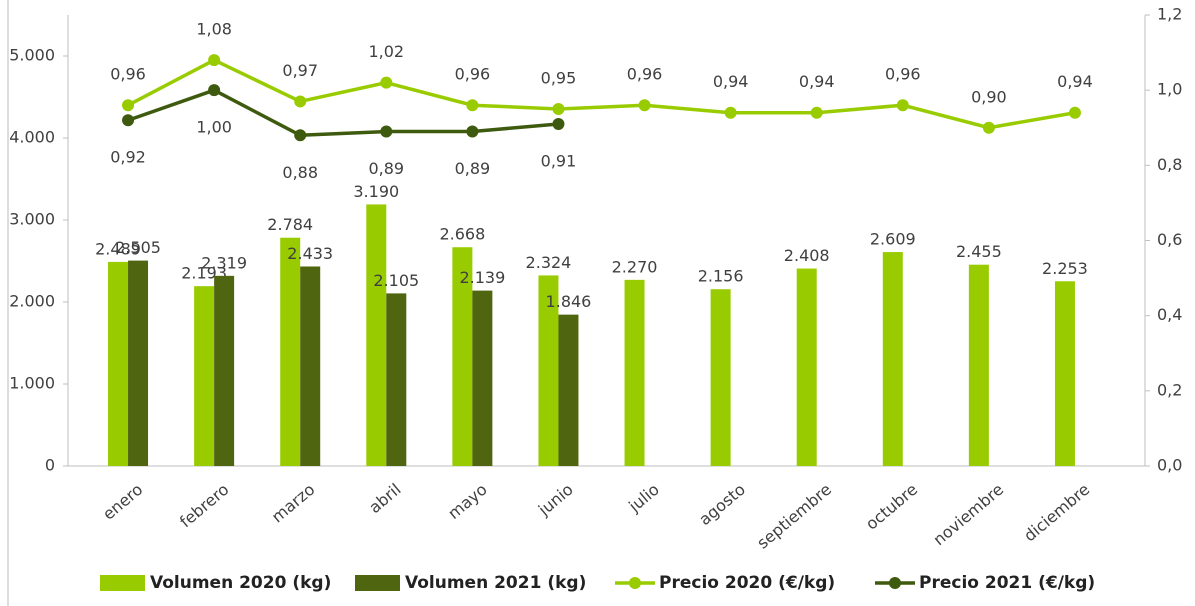 This screenshot has height=606, width=1195. Describe the element at coordinates (122, 502) in the screenshot. I see `x-tick-label: enero` at that location.